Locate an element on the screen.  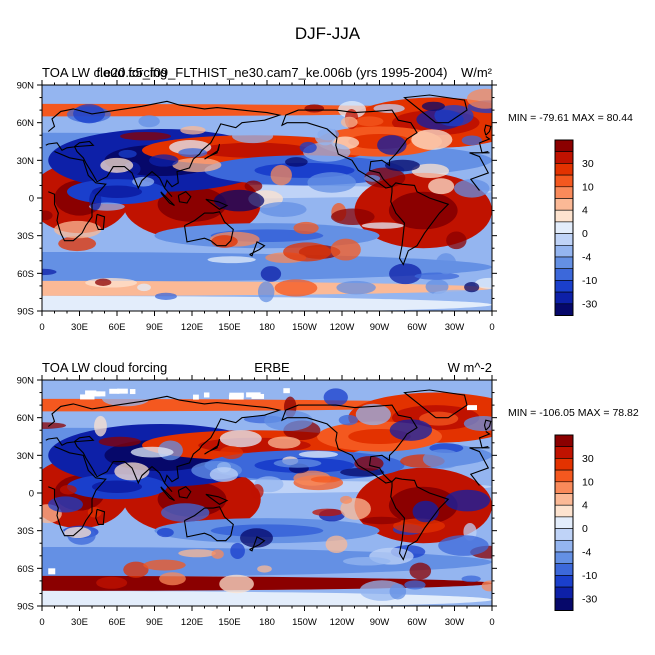
x-tick-label: 90E is located at coordinates (154, 622).